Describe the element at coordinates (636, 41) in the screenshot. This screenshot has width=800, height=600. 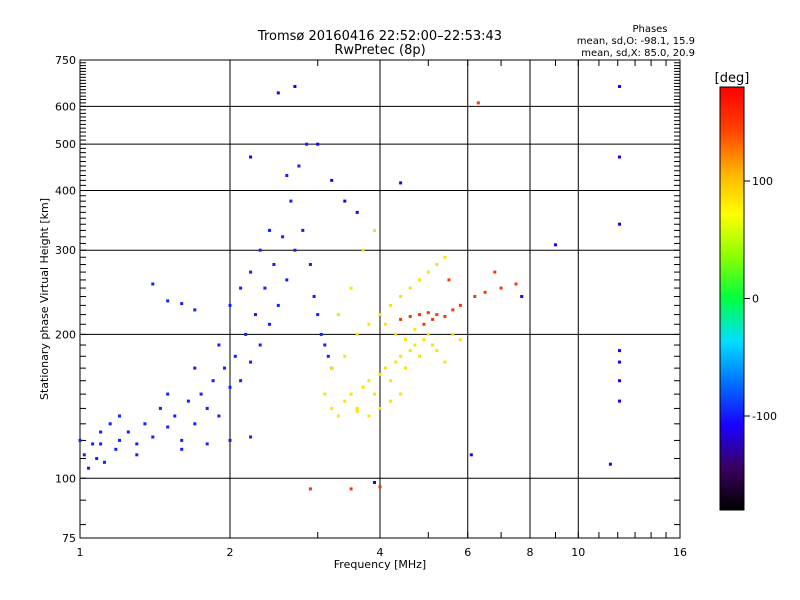
I see `stats-o-line: mean, sd,O: -98.1, 15.9` at that location.